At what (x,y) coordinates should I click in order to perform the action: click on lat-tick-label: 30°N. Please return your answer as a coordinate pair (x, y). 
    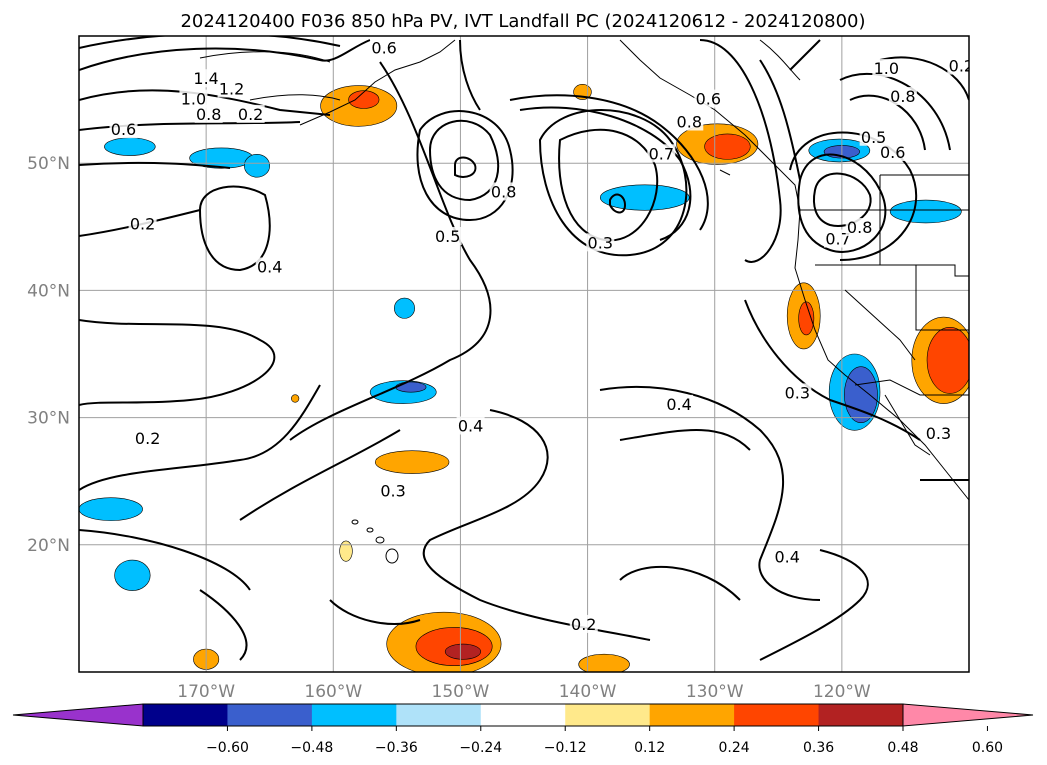
    Looking at the image, I should click on (48, 419).